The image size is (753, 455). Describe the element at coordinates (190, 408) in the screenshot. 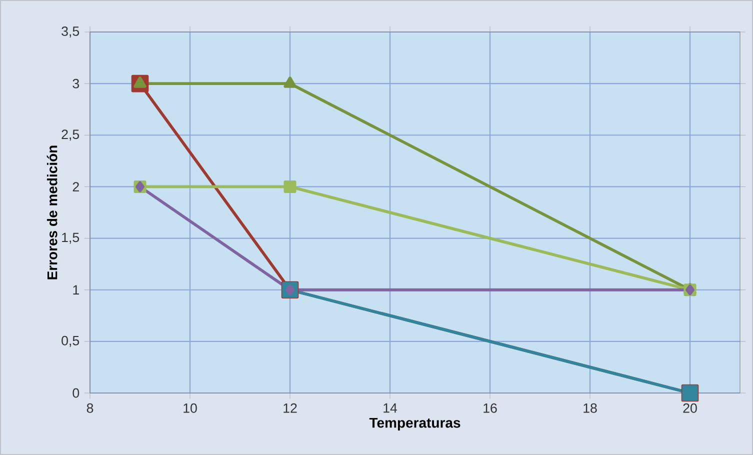

I see `x-tick-label: 10` at that location.